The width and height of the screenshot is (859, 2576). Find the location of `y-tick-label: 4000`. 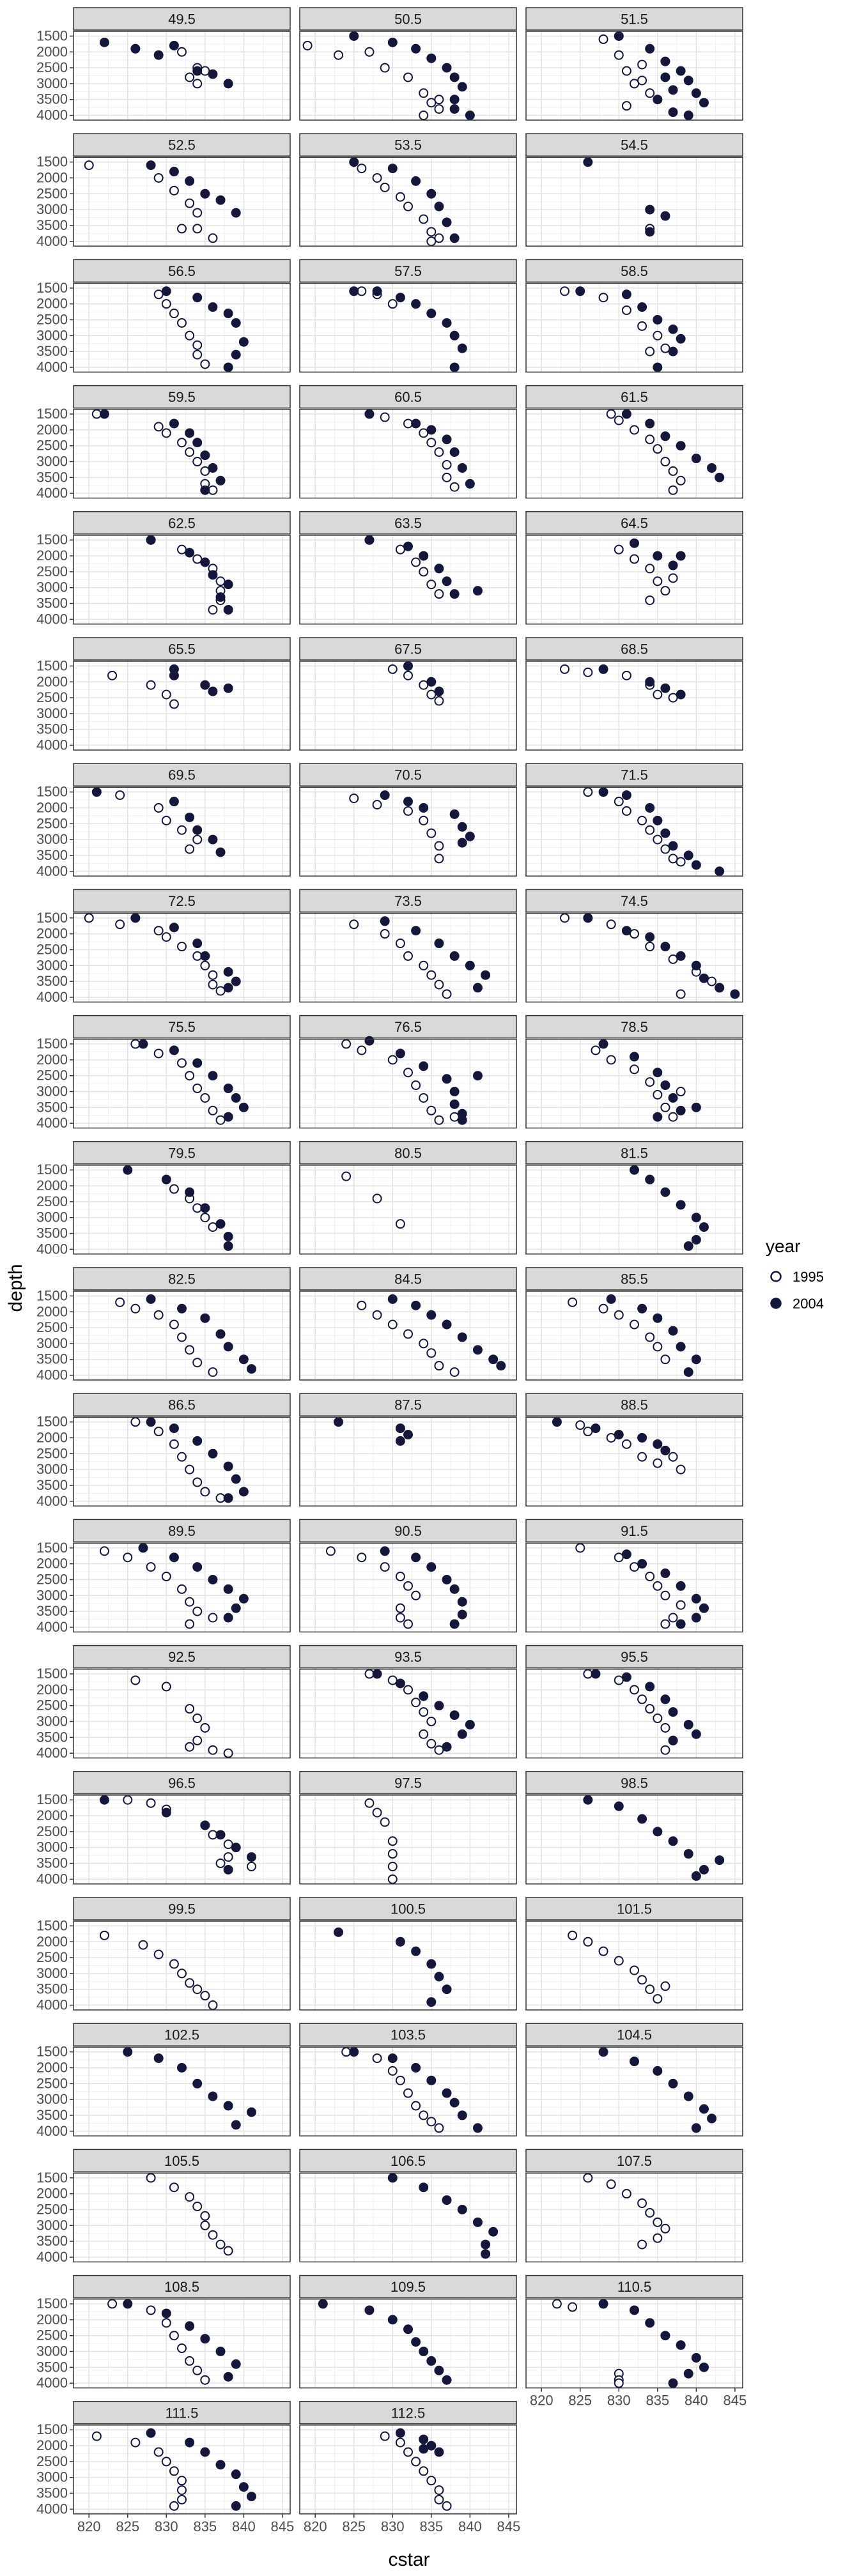

y-tick-label: 4000 is located at coordinates (52, 1879).